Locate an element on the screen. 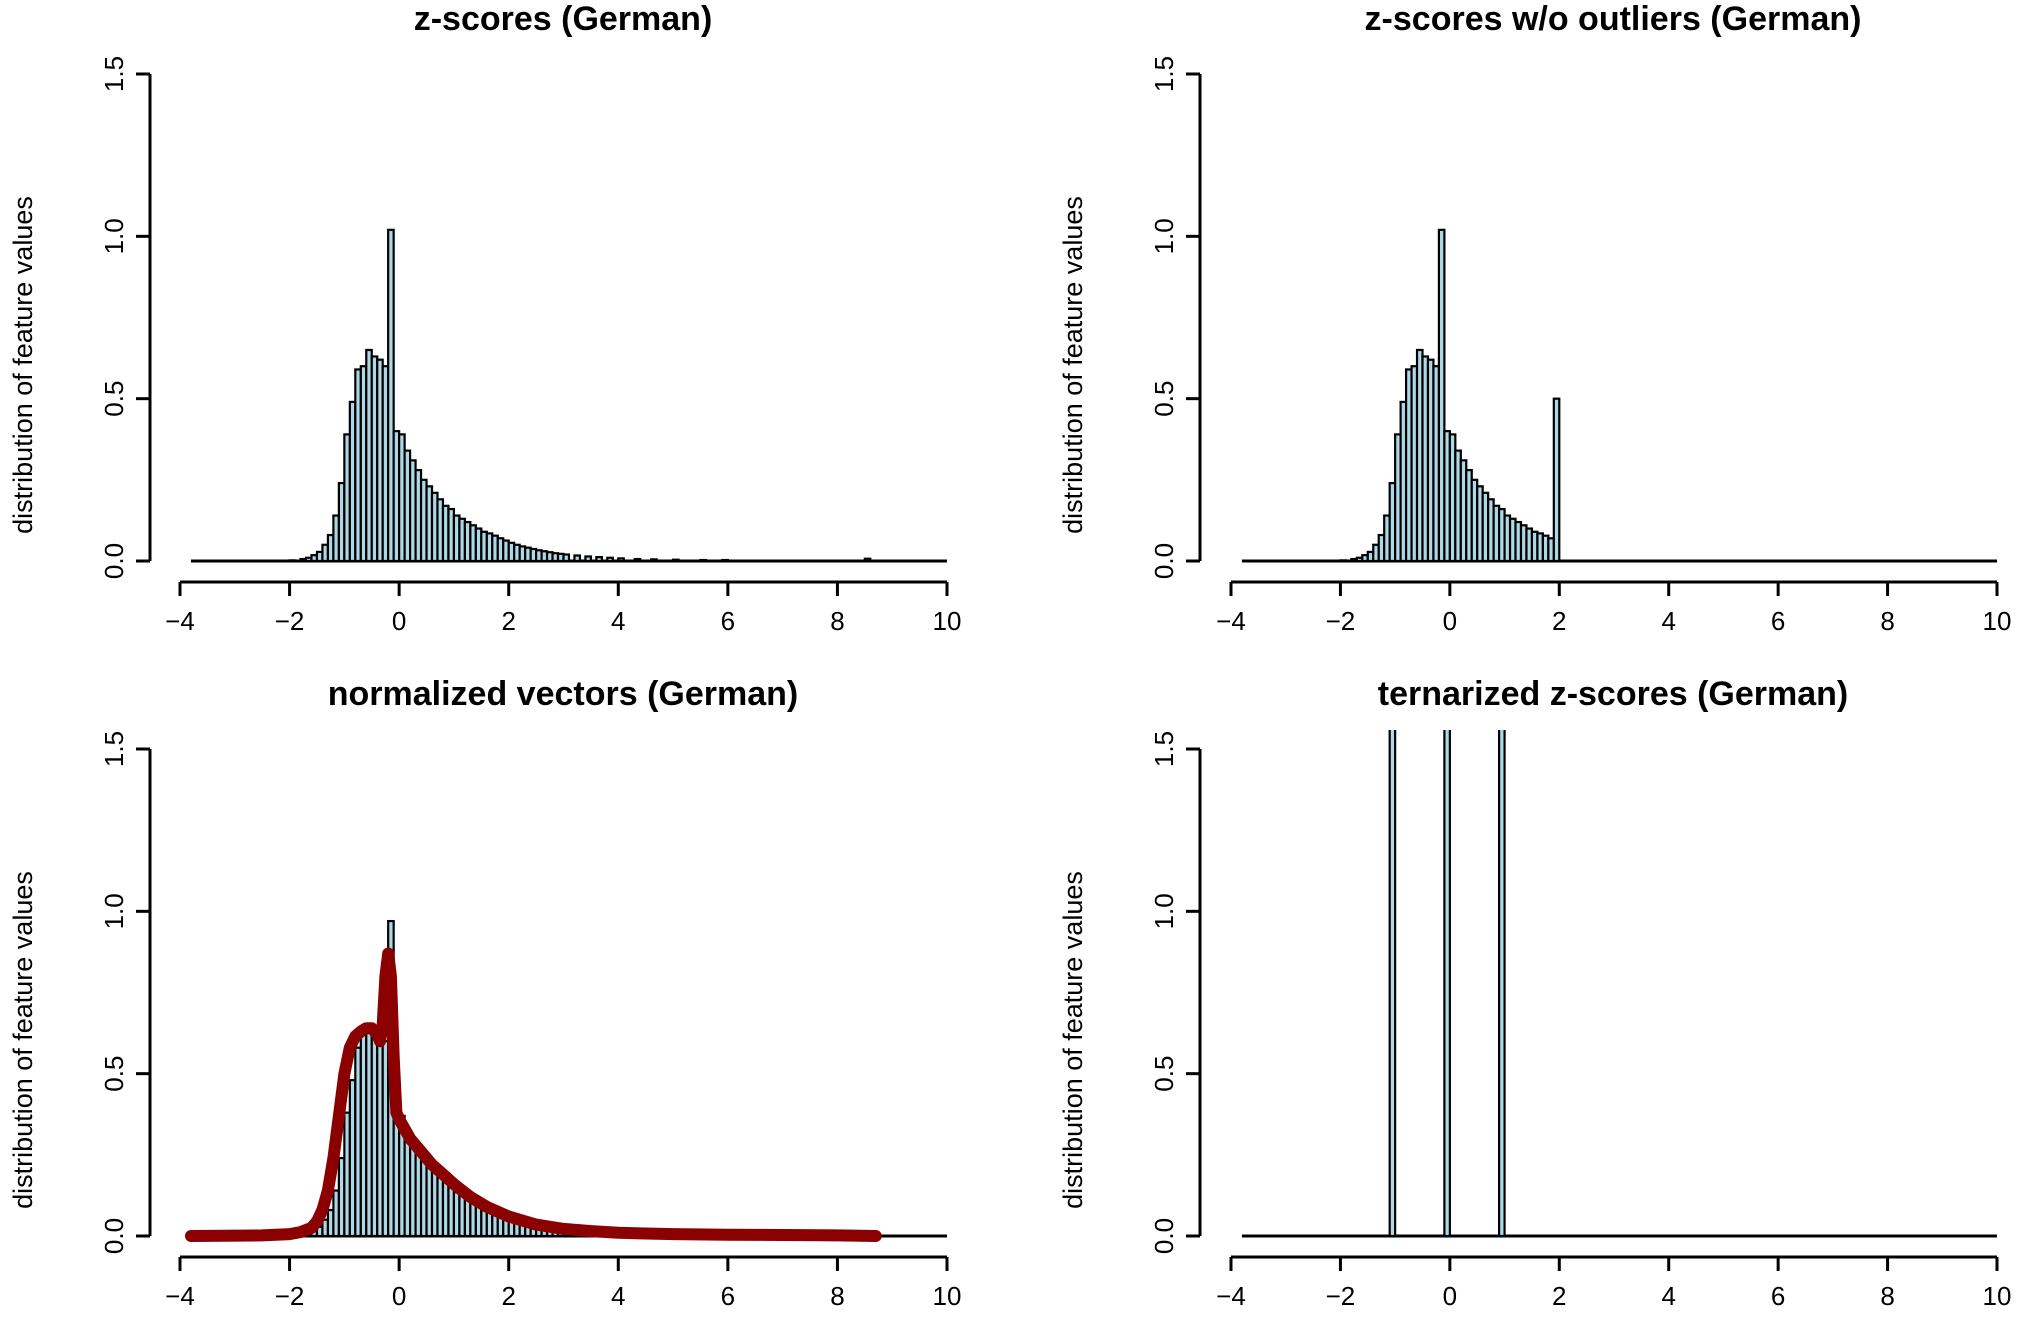 The image size is (2029, 1325). overlay-layer is located at coordinates (533, 1094).